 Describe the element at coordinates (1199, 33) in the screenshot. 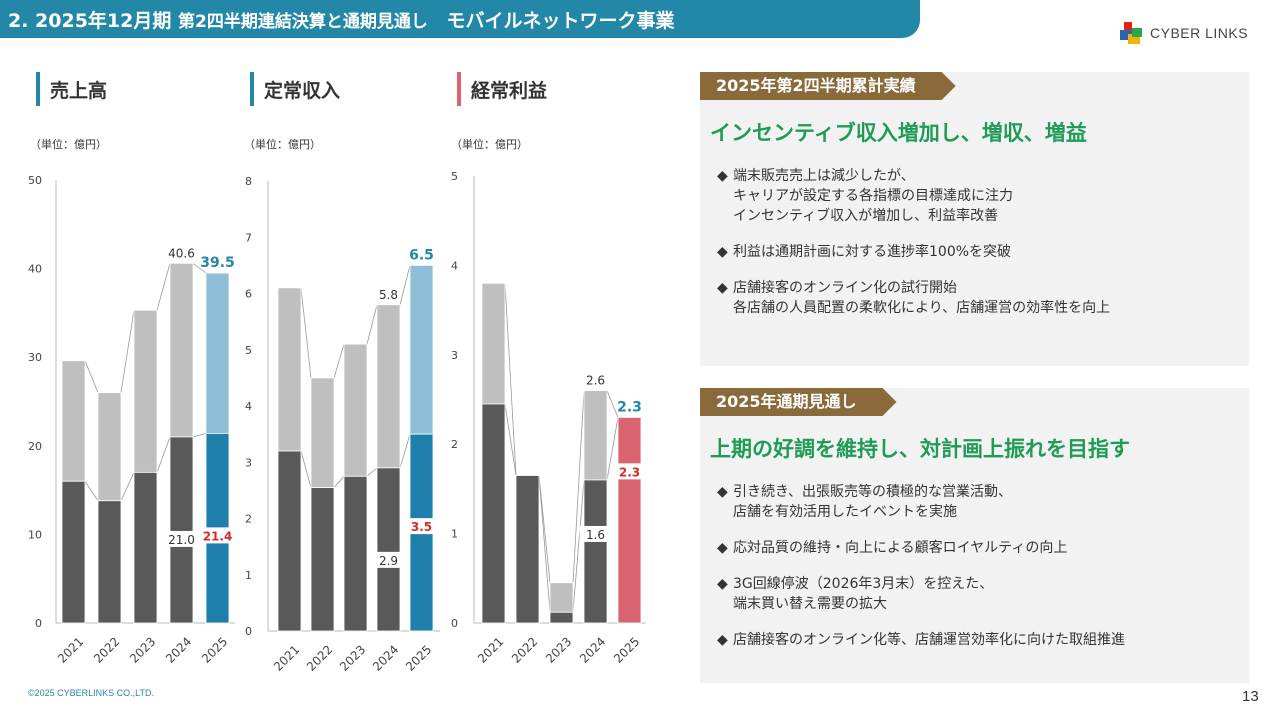

I see `logo-text: CYBER LINKS` at that location.